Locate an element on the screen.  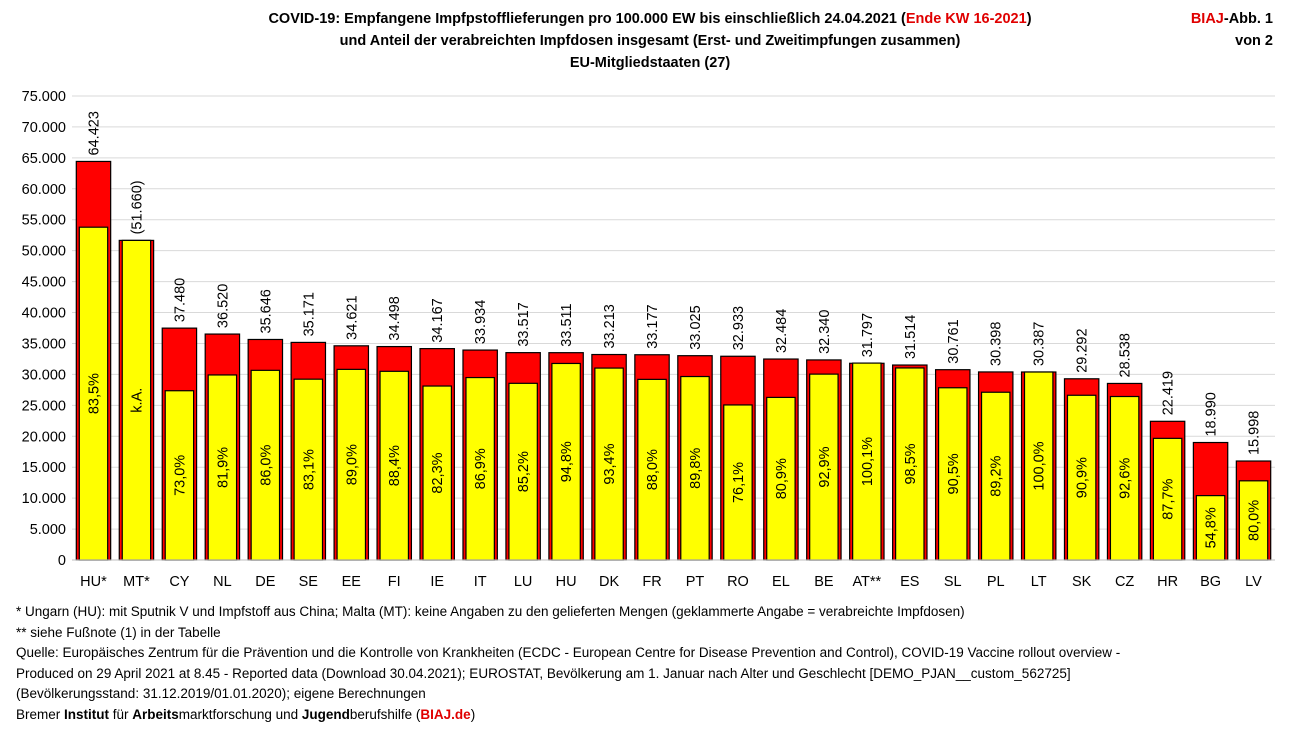
org-text-b: Institut is located at coordinates (87, 714).